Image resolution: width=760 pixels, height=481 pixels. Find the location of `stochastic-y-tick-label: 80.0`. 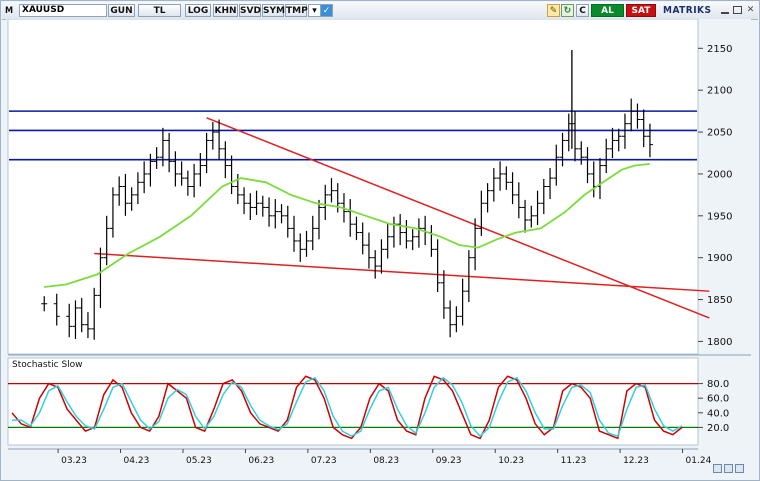

stochastic-y-tick-label: 80.0 is located at coordinates (718, 384).